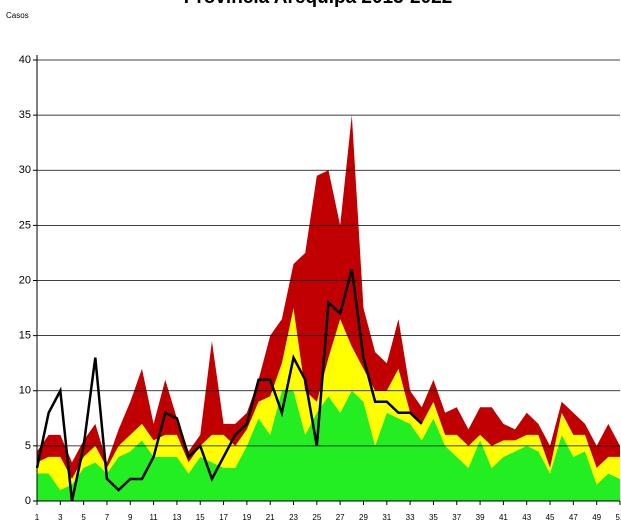 This screenshot has width=621, height=521. What do you see at coordinates (107, 517) in the screenshot?
I see `x-tick-label: 7` at bounding box center [107, 517].